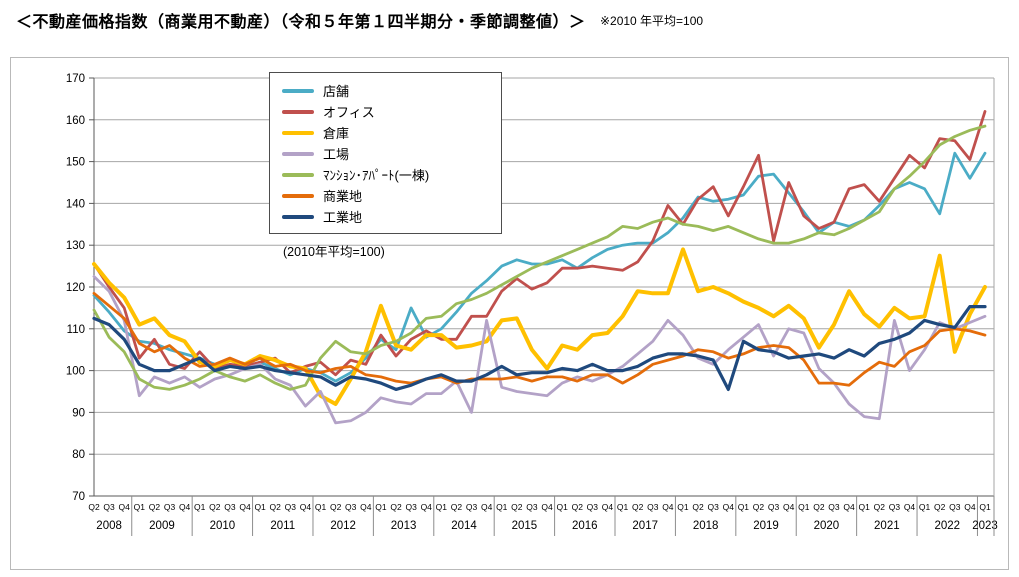 The width and height of the screenshot is (1019, 577). Describe the element at coordinates (464, 526) in the screenshot. I see `x-year-label: 2014` at that location.